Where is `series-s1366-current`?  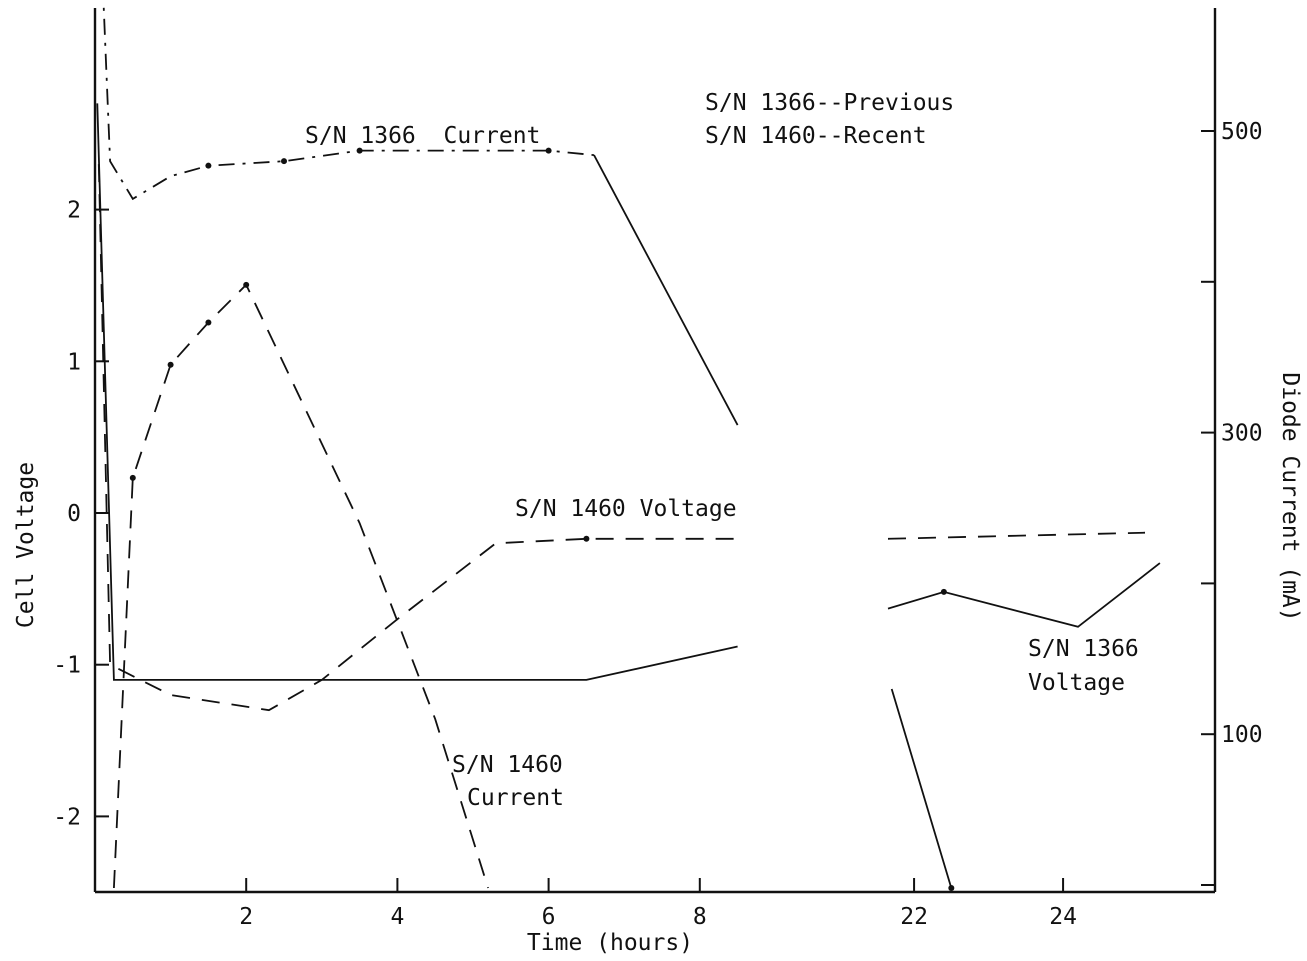 series-s1366-current is located at coordinates (348, 100).